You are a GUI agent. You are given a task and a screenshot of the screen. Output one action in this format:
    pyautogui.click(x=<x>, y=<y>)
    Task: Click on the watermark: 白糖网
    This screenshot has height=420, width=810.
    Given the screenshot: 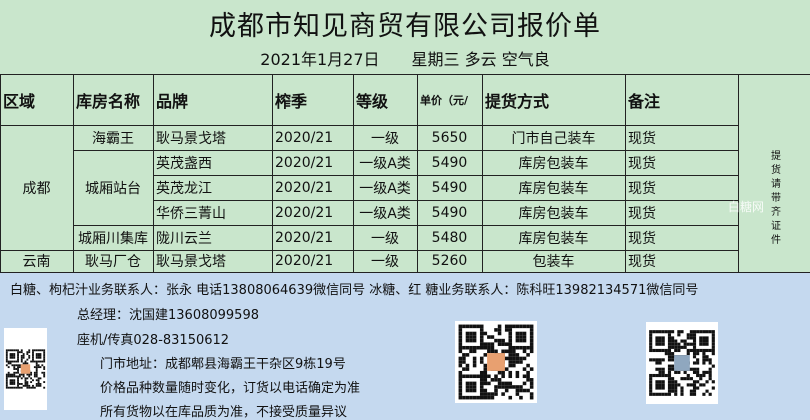 What is the action you would take?
    pyautogui.click(x=746, y=207)
    